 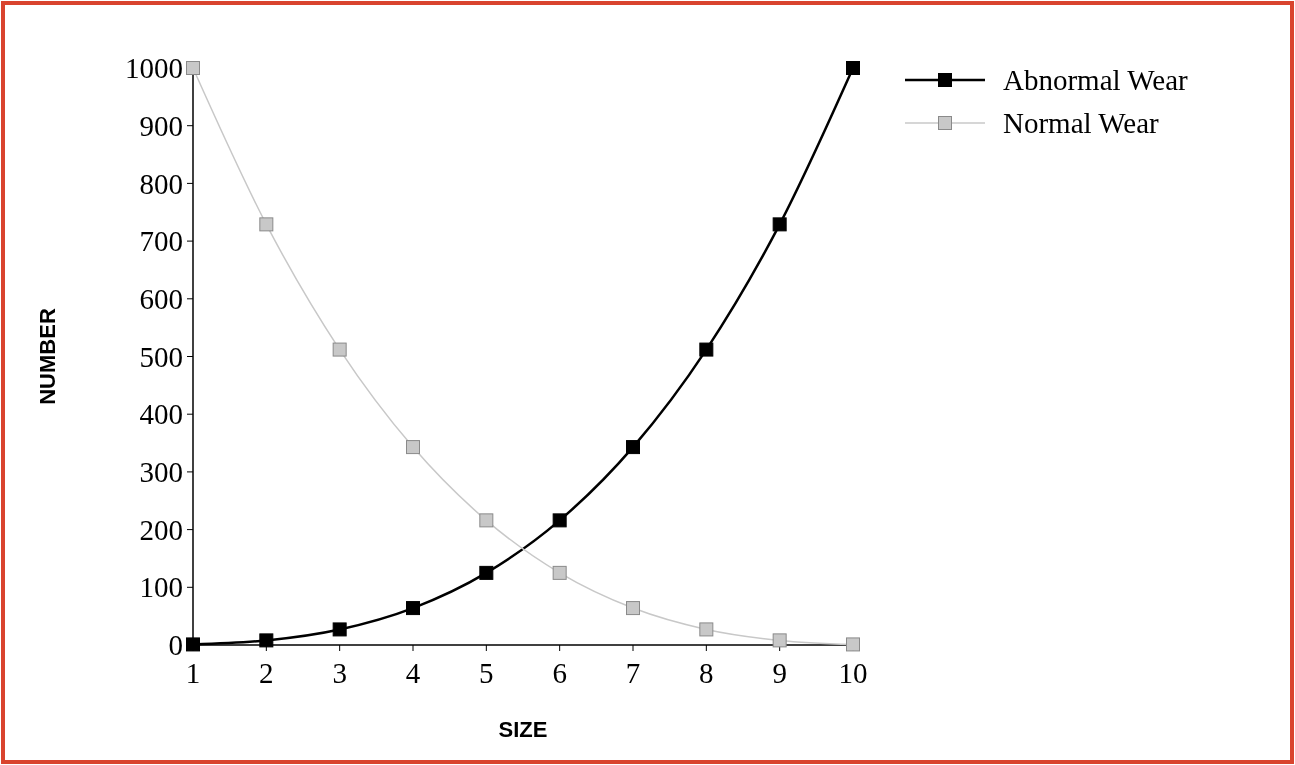 What do you see at coordinates (779, 673) in the screenshot?
I see `x-tick-label: 9` at bounding box center [779, 673].